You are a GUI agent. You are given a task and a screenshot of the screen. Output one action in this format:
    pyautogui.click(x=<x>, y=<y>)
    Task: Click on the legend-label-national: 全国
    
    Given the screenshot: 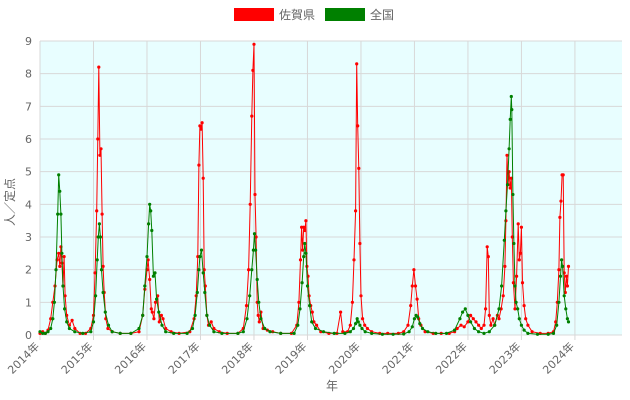 What is the action you would take?
    pyautogui.click(x=382, y=14)
    